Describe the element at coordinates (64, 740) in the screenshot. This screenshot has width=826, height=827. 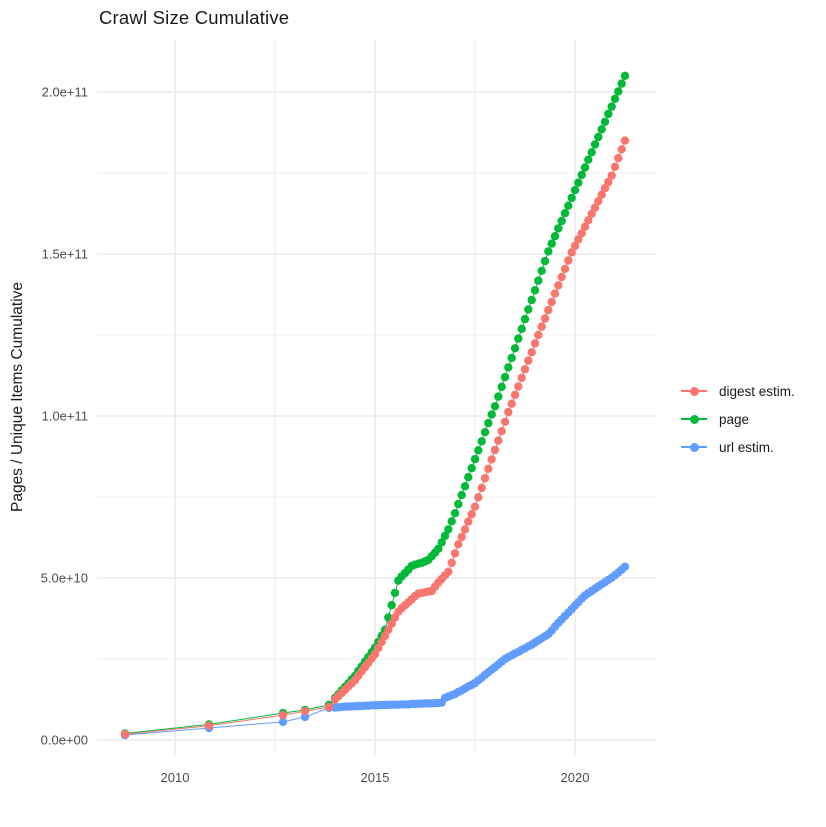
I see `y-tick-label: 0.0e+00` at that location.